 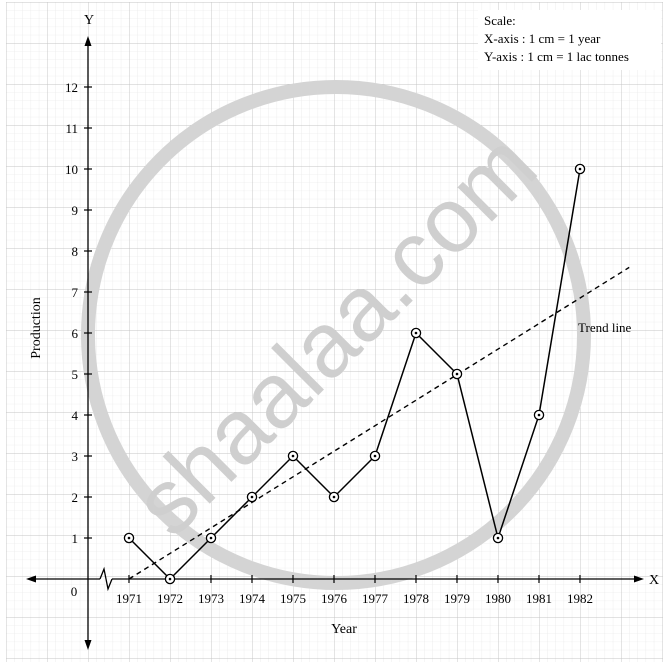 What do you see at coordinates (88, 41) in the screenshot?
I see `y-axis-arrow-up` at bounding box center [88, 41].